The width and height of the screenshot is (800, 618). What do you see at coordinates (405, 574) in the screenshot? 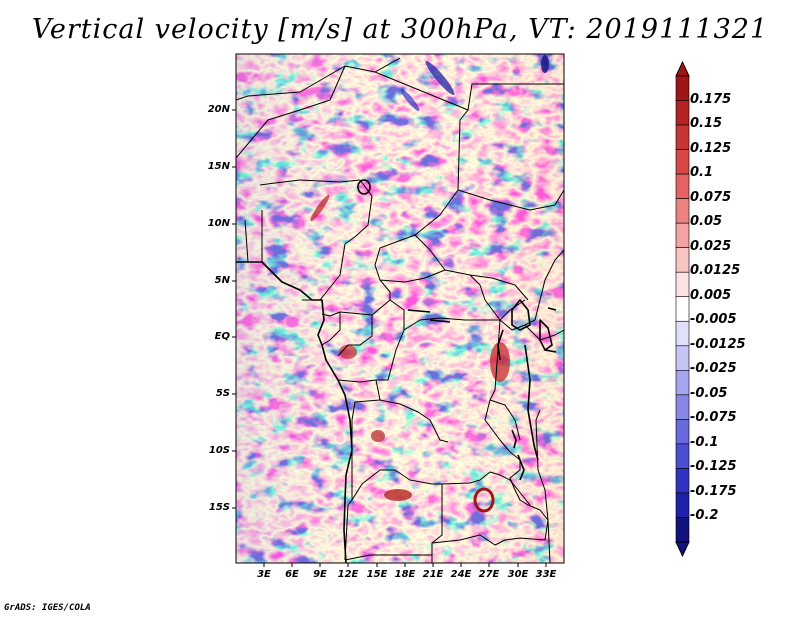
I see `lon-label-18e: 18E` at bounding box center [405, 574].